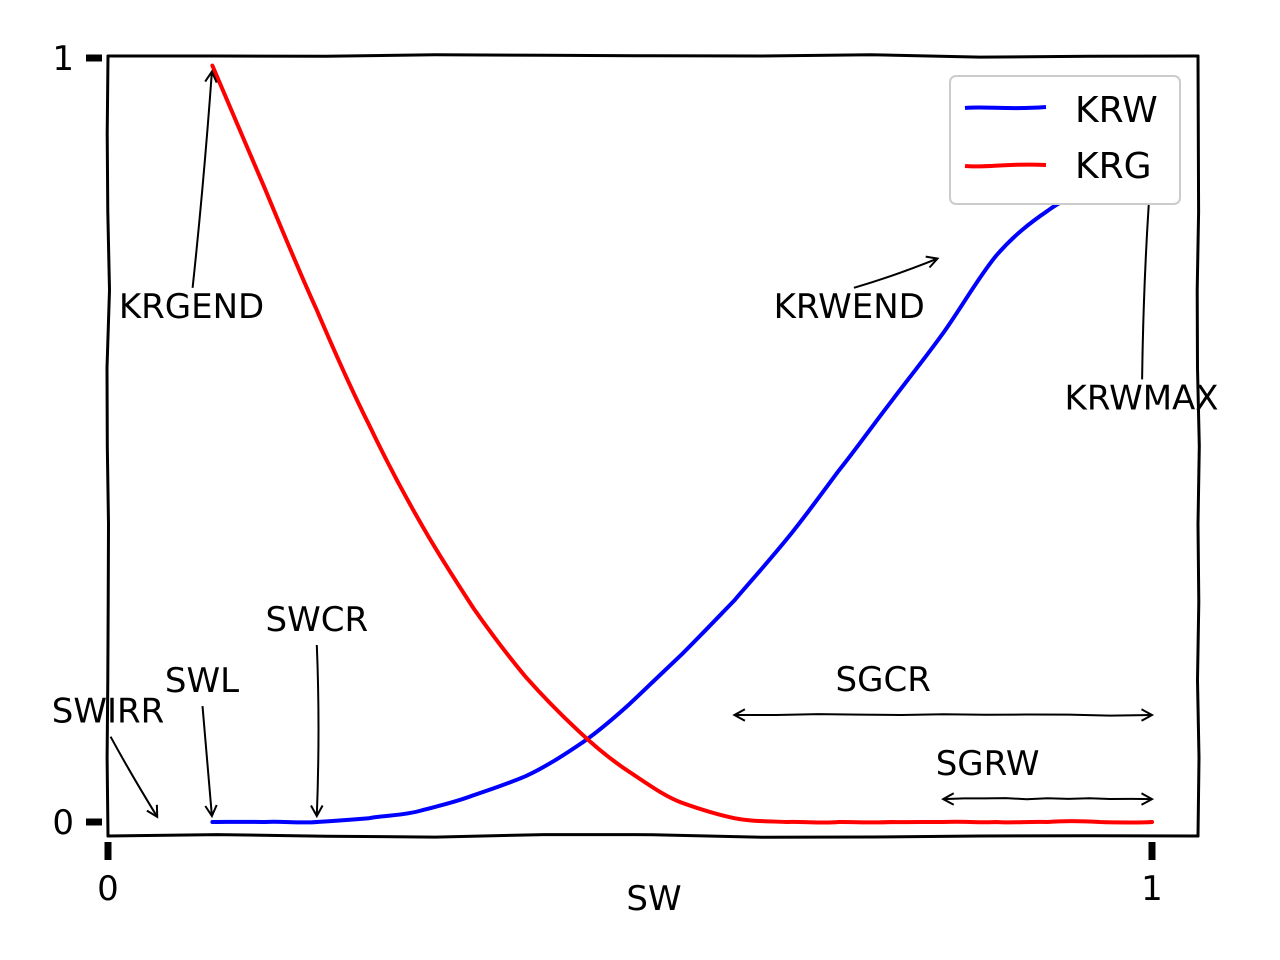 This screenshot has height=960, width=1280. I want to click on x-axis-label: SW, so click(653, 899).